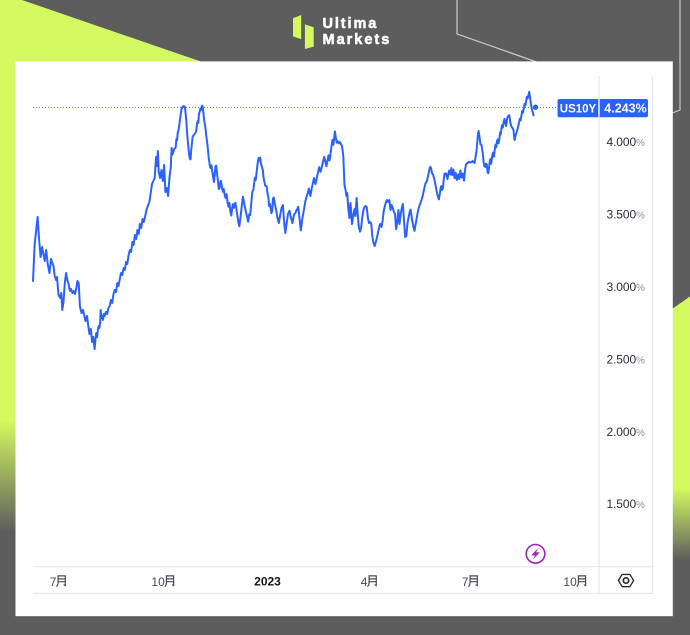 The height and width of the screenshot is (635, 690). I want to click on svg-text: 1.500%, so click(626, 504).